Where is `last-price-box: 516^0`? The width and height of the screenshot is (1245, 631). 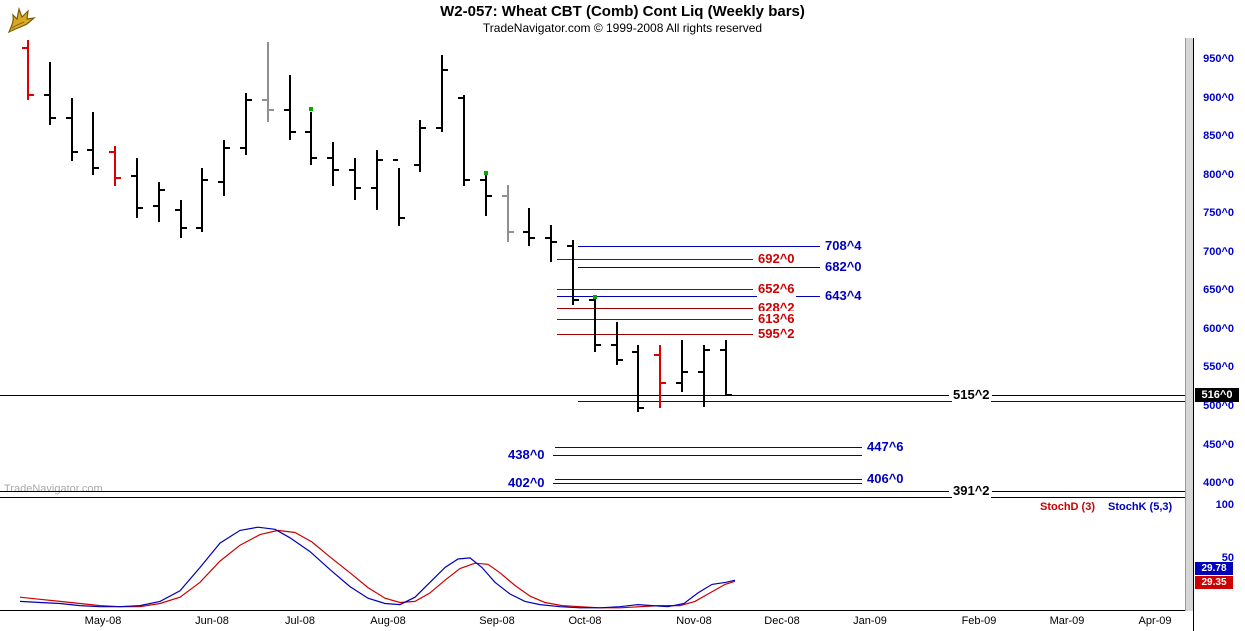 last-price-box: 516^0 is located at coordinates (1217, 395).